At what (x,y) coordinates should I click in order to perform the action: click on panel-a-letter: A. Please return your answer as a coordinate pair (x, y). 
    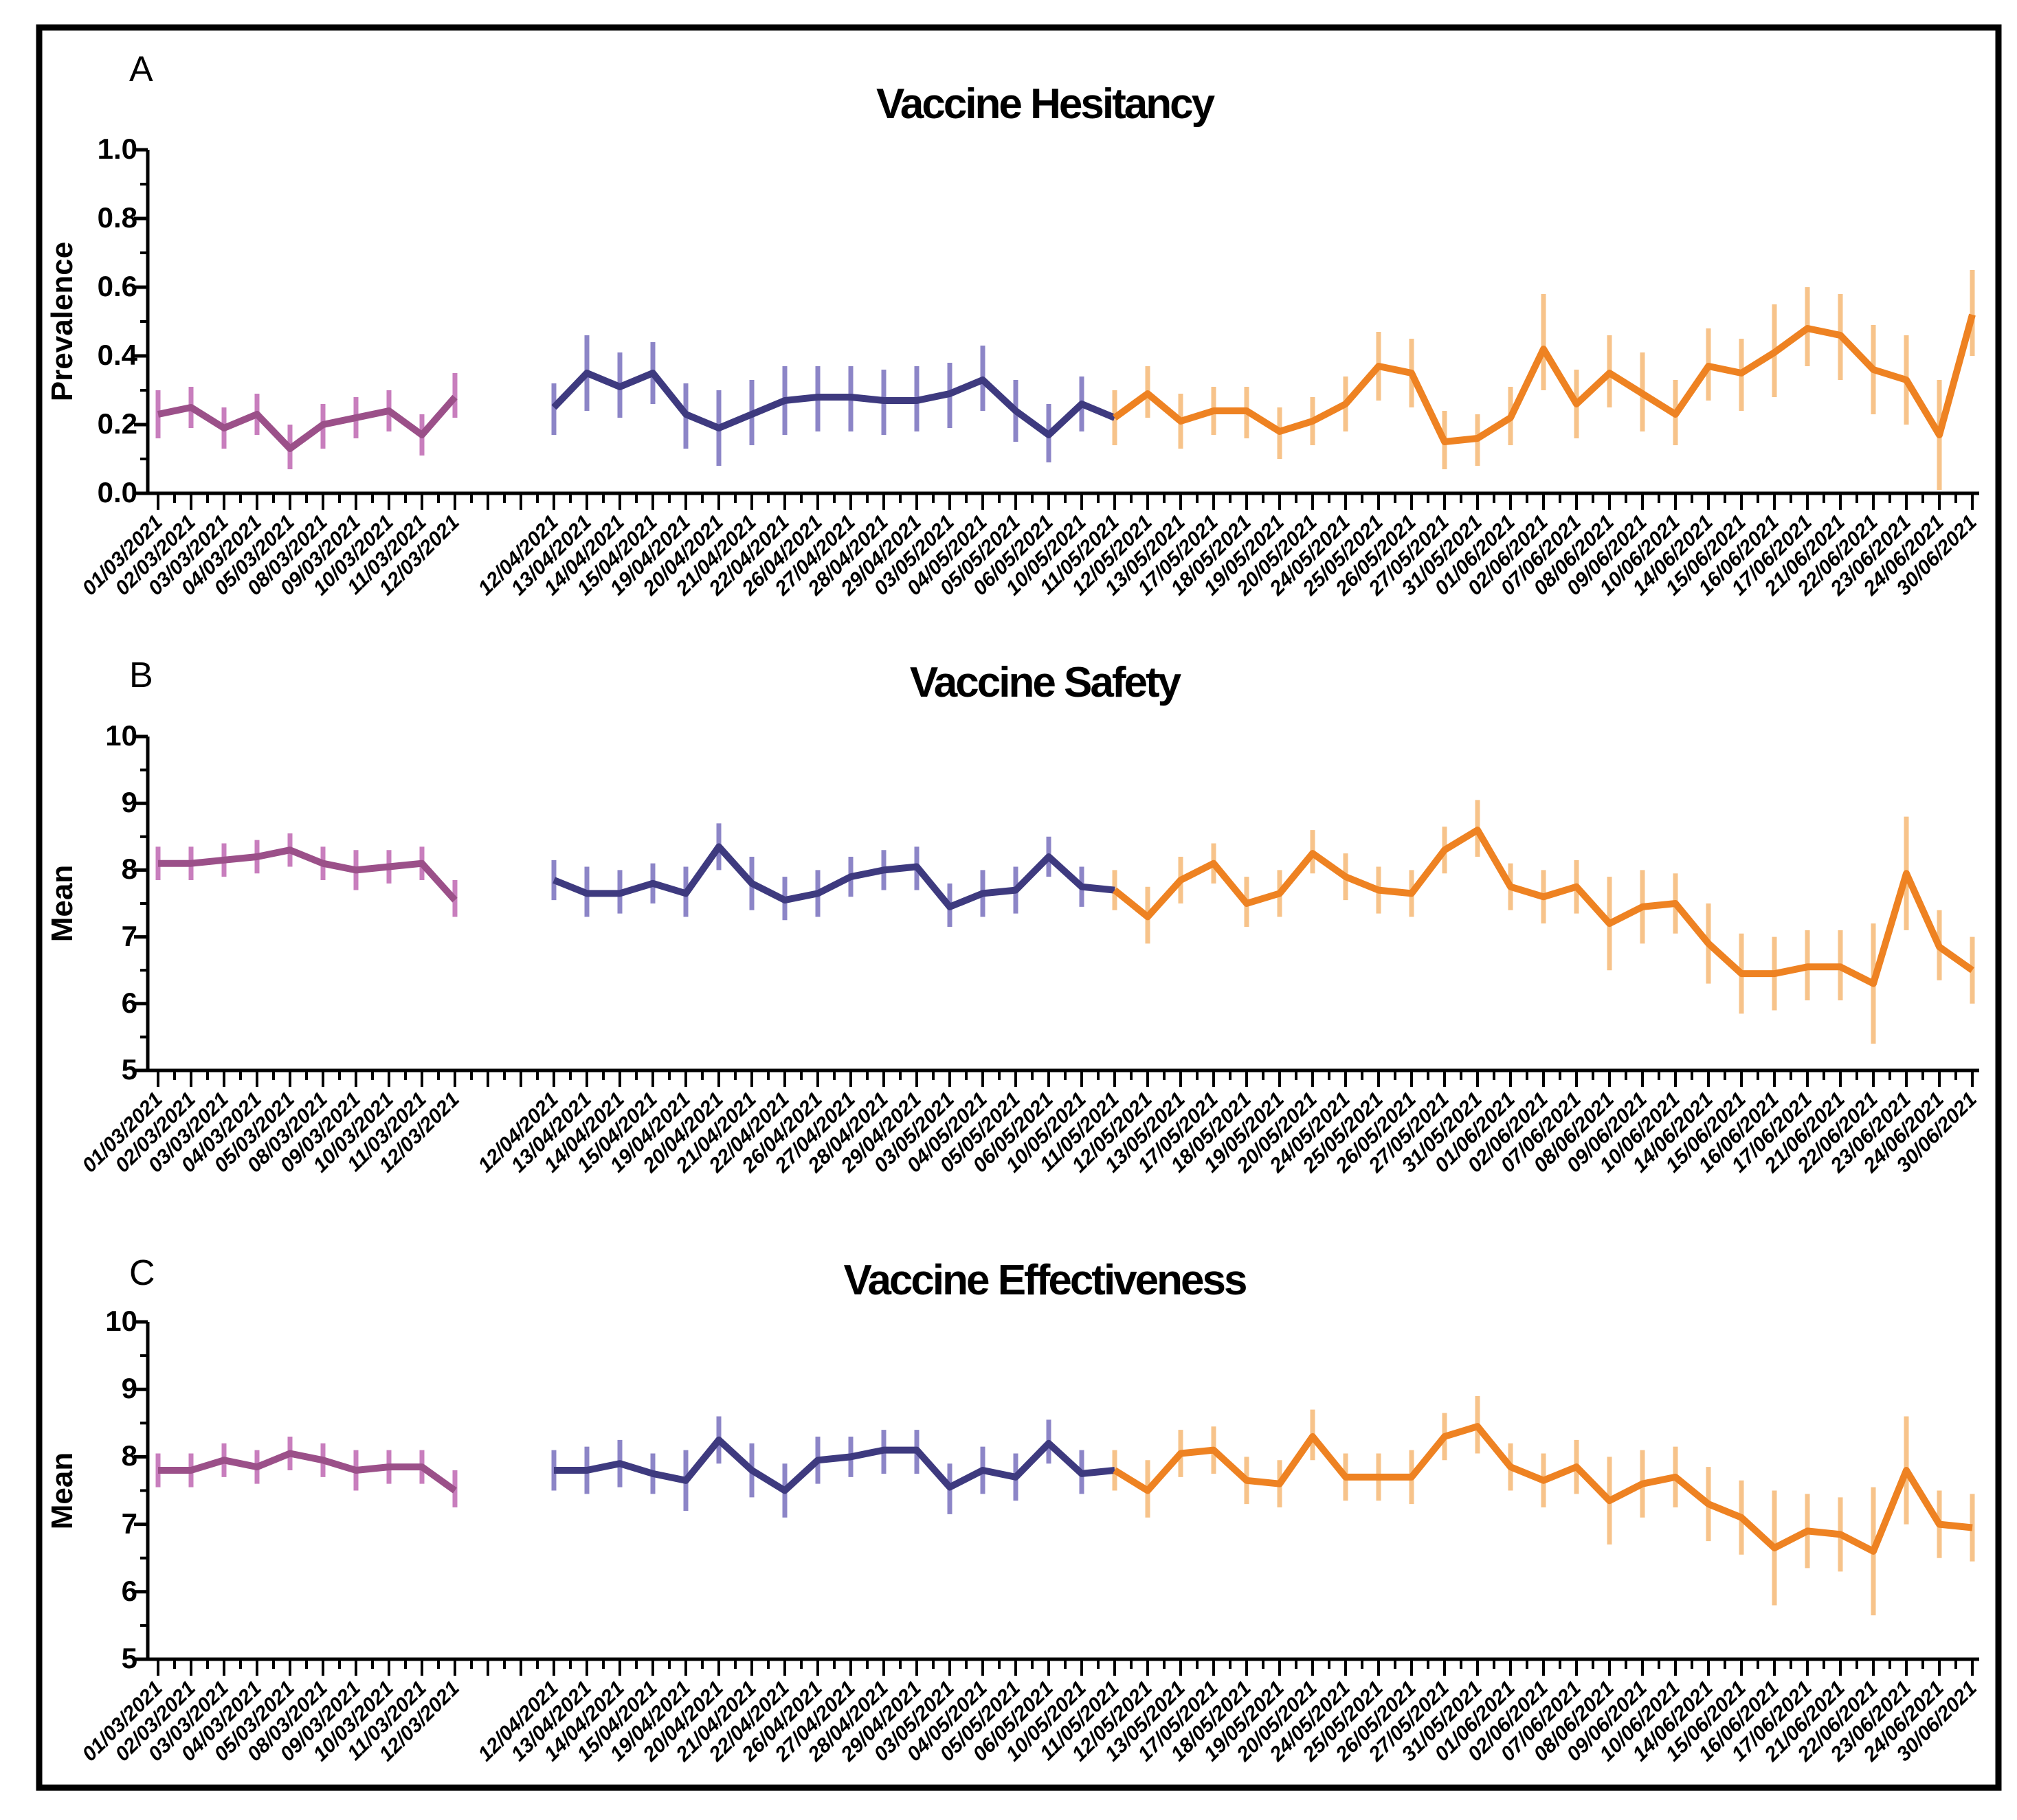
    Looking at the image, I should click on (141, 69).